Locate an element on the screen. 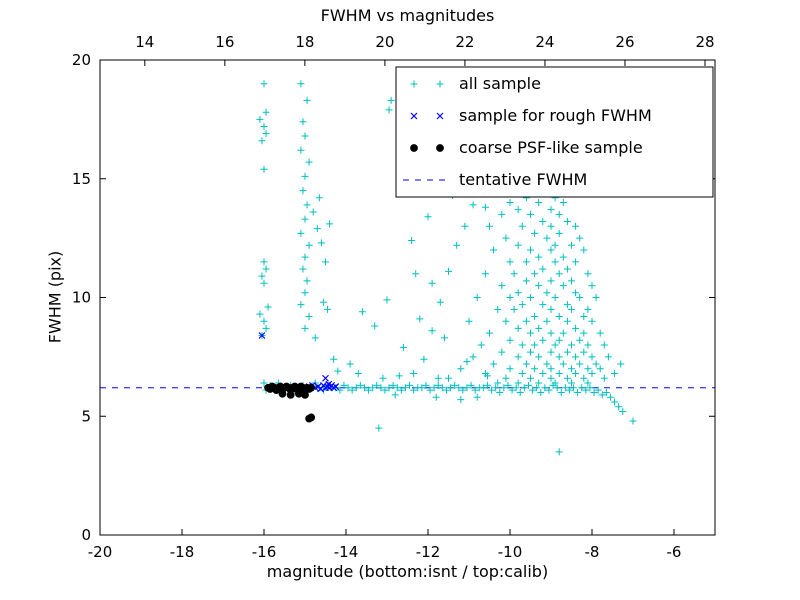  series-coarse-psf-like-sample is located at coordinates (290, 402).